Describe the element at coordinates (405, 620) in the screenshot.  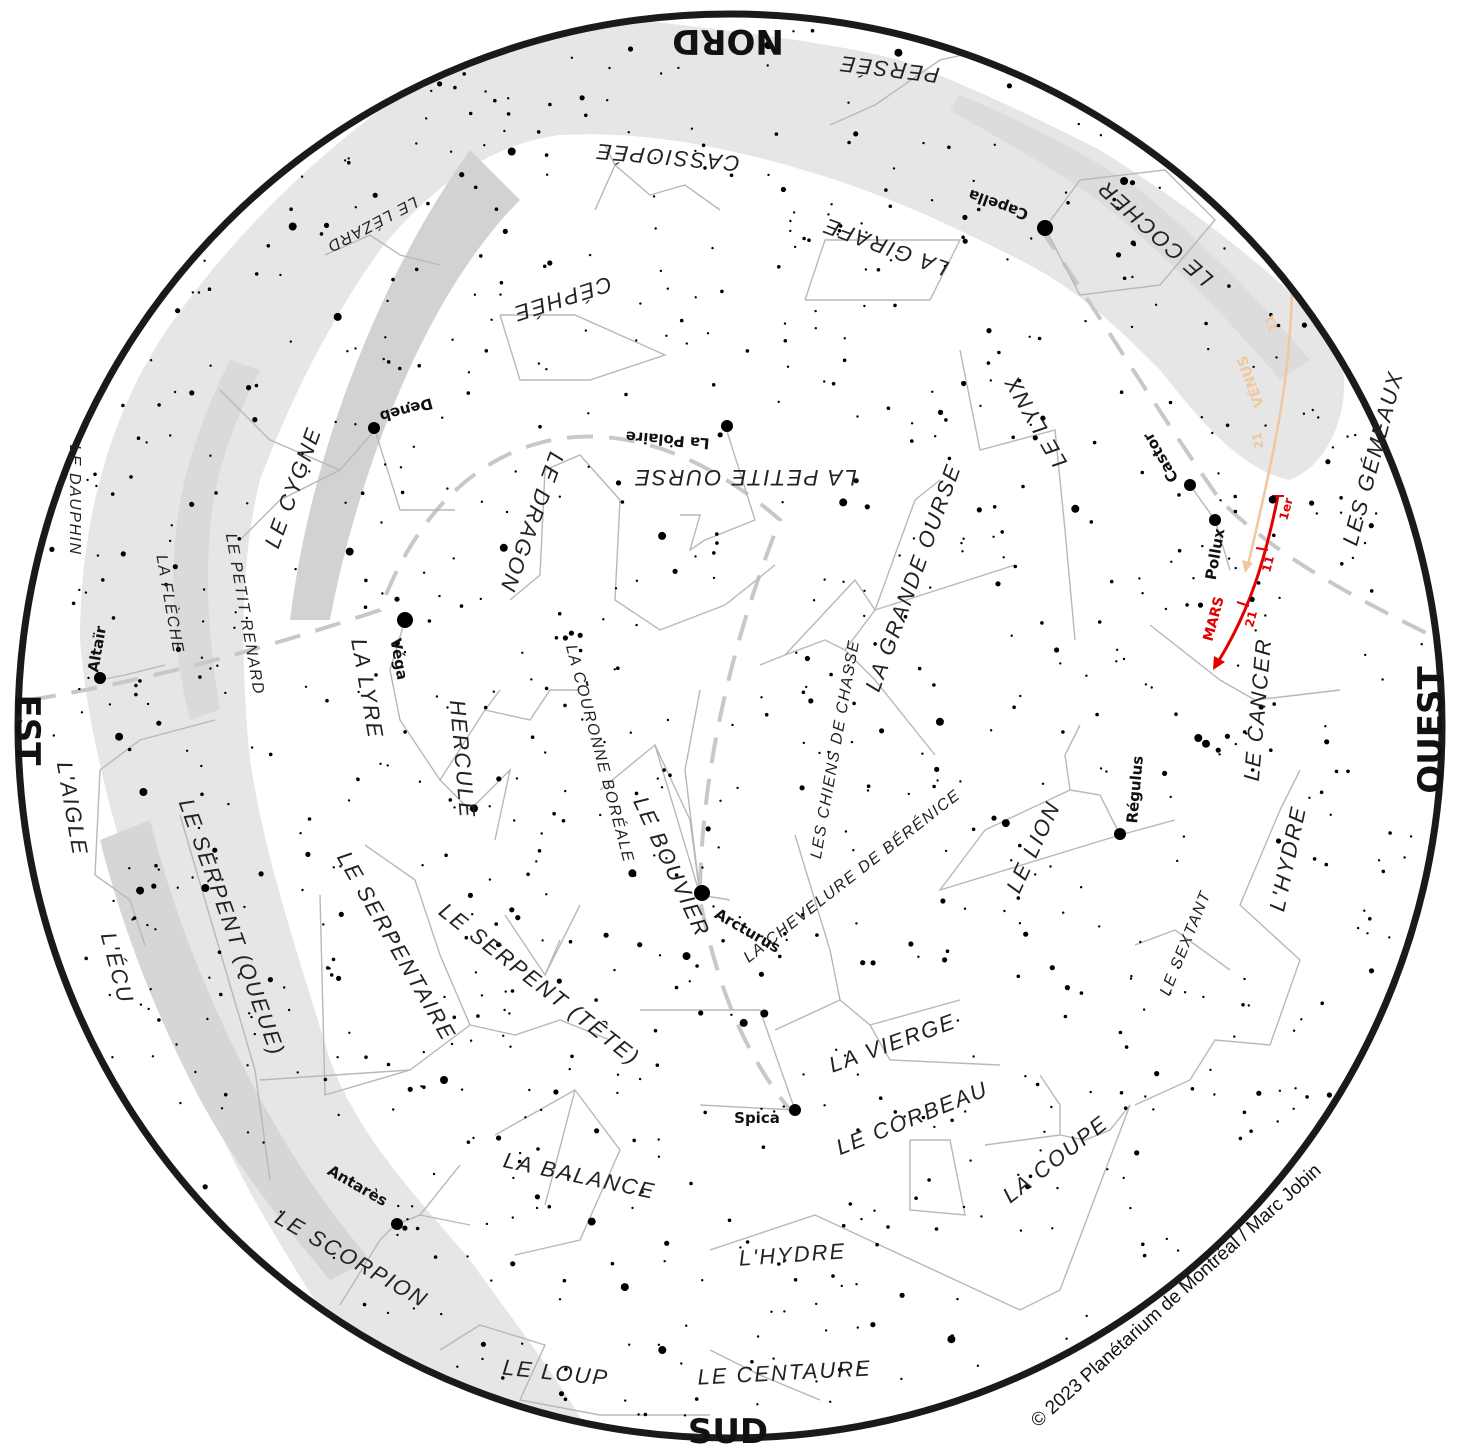
I see `star-vega` at that location.